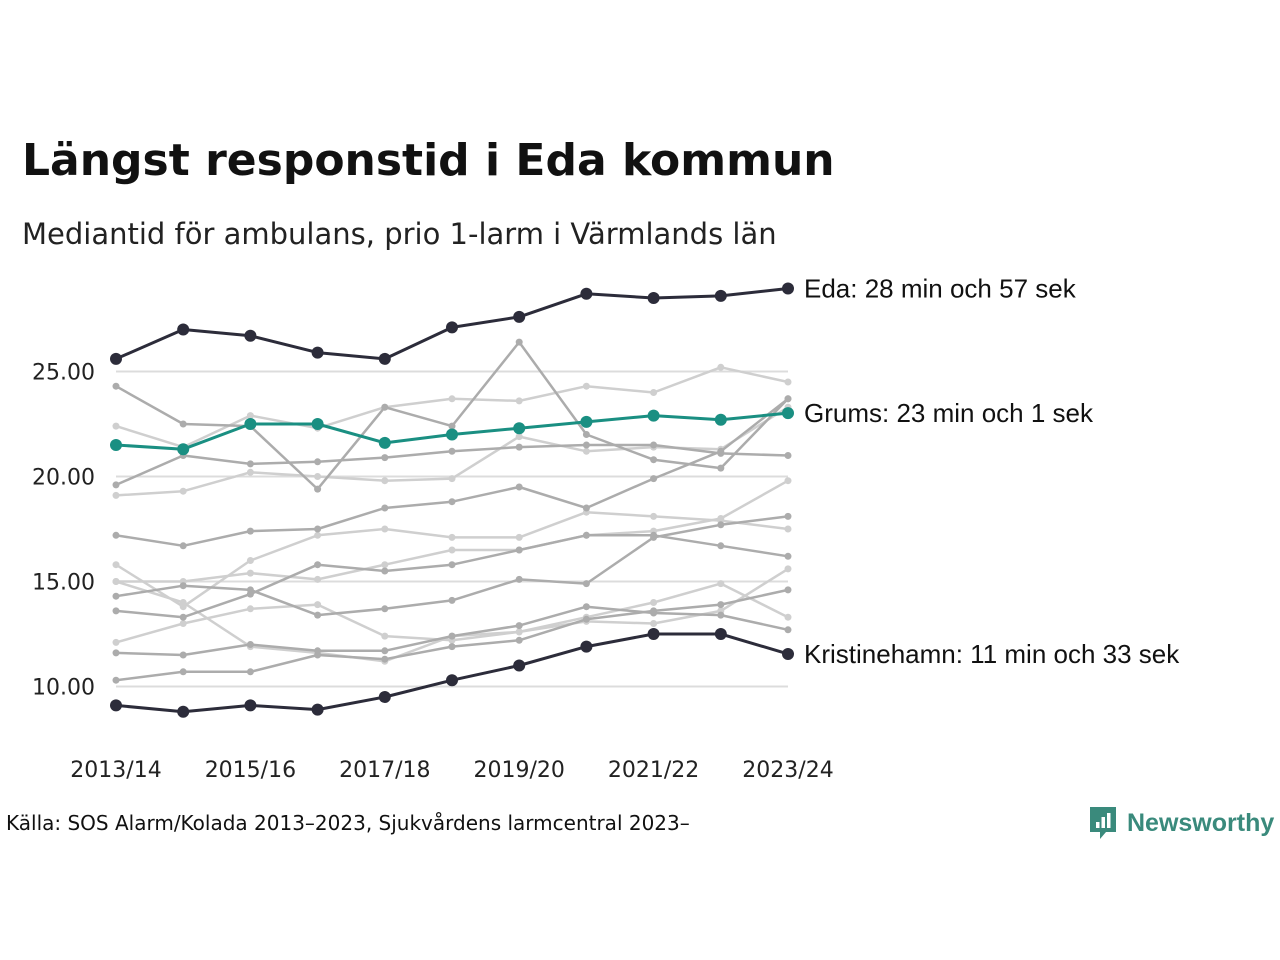 The width and height of the screenshot is (1280, 960). Describe the element at coordinates (518, 770) in the screenshot. I see `x-tick-label: 2019/20` at that location.